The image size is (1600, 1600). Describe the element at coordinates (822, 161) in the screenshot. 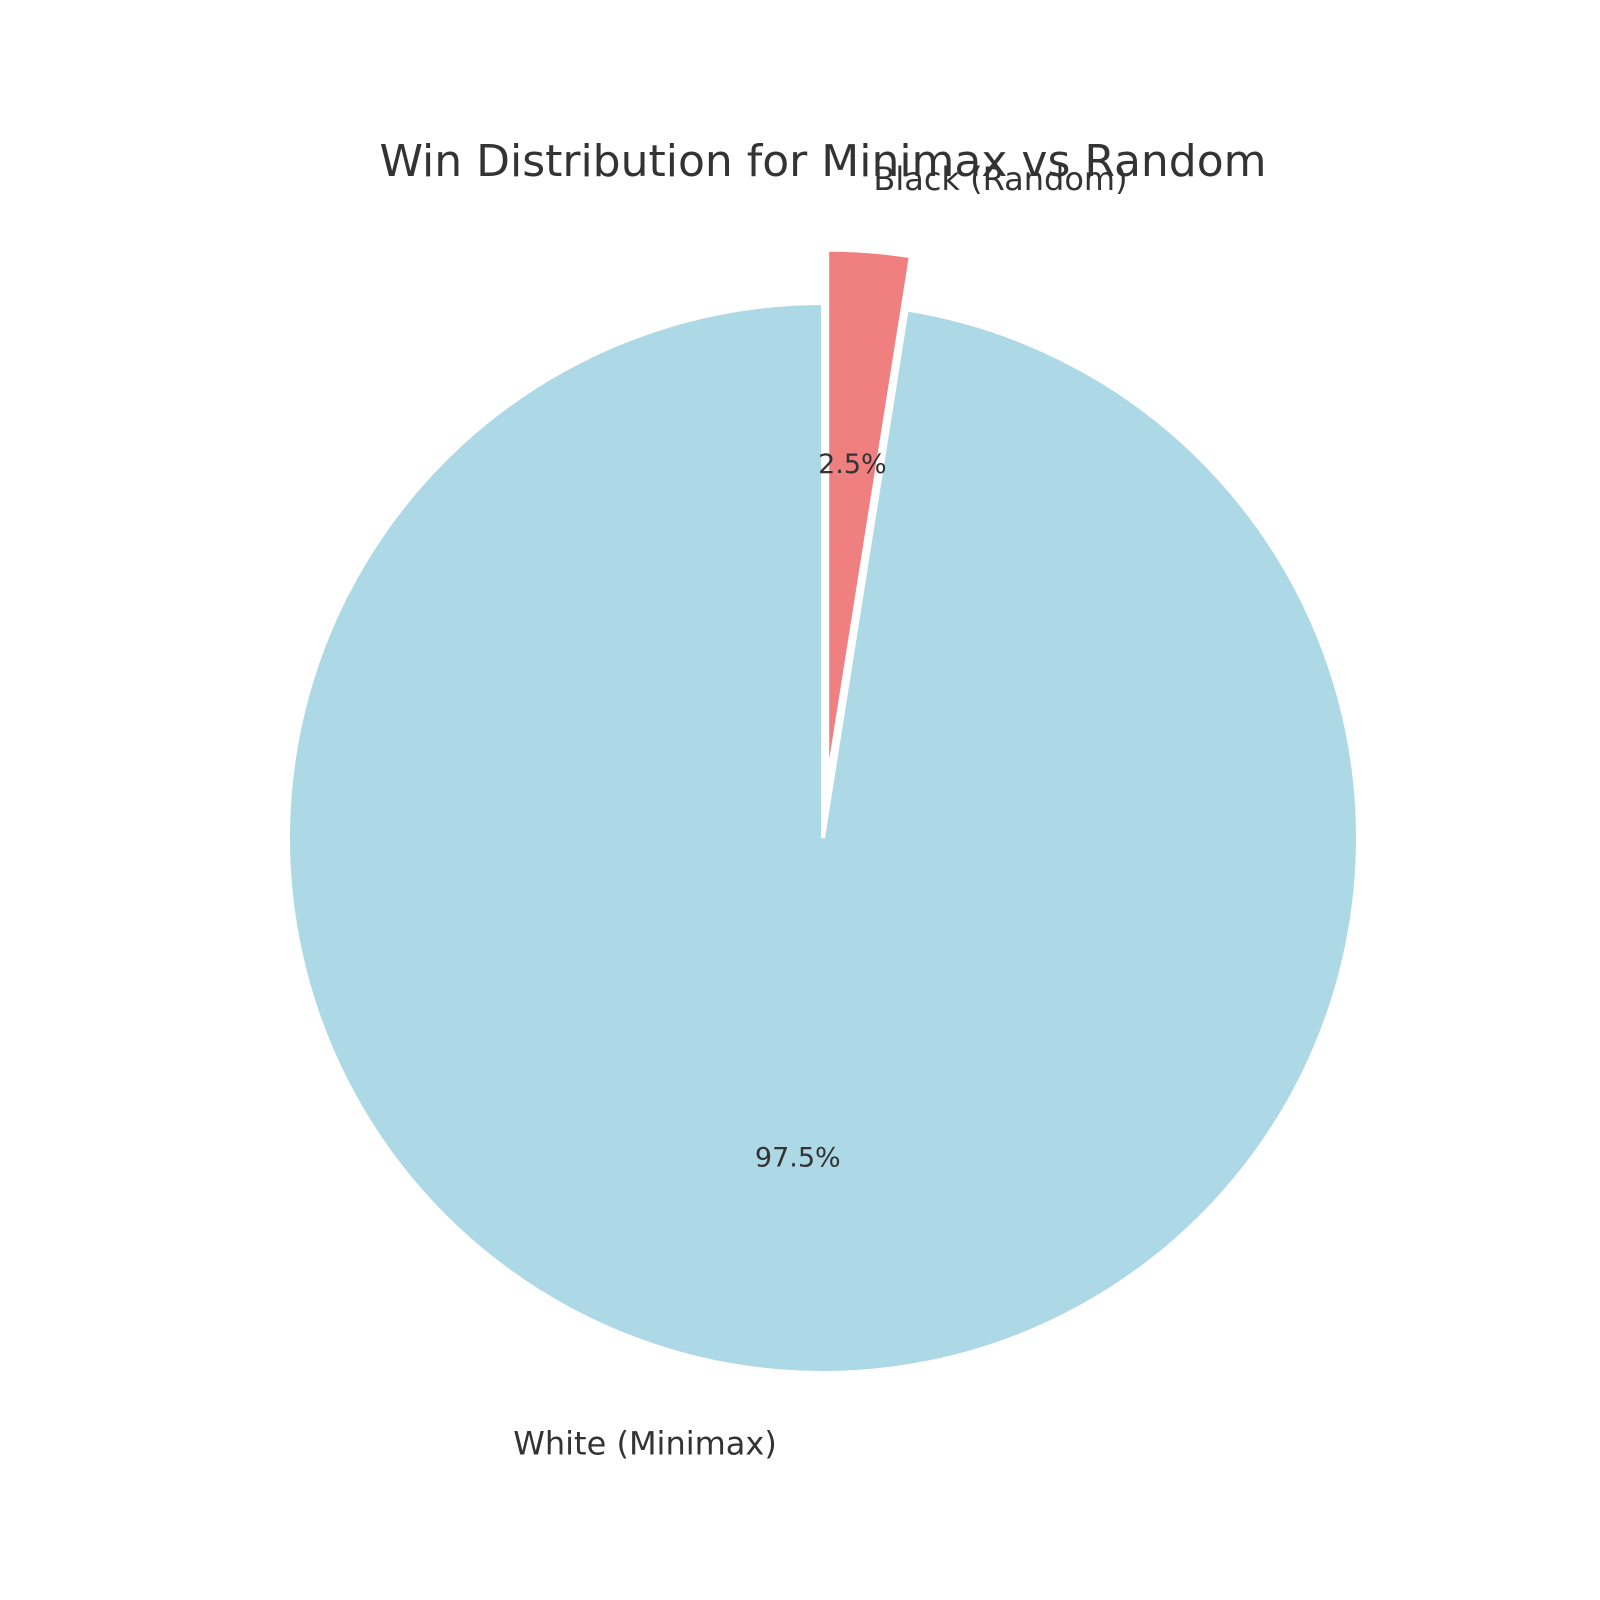

I see `chart-title: Win Distribution for Minimax vs Random` at that location.